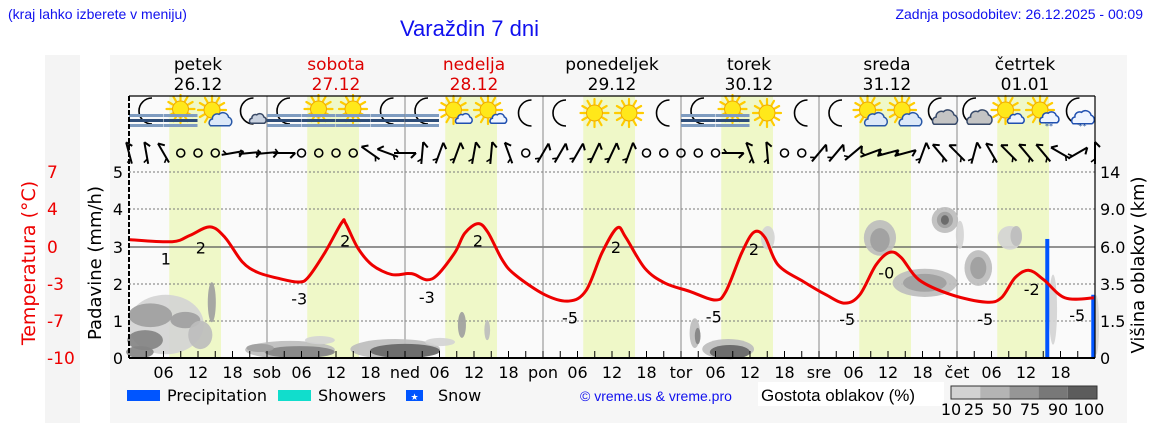 Image resolution: width=1152 pixels, height=443 pixels. I want to click on temp-tick-label: 4, so click(52, 210).